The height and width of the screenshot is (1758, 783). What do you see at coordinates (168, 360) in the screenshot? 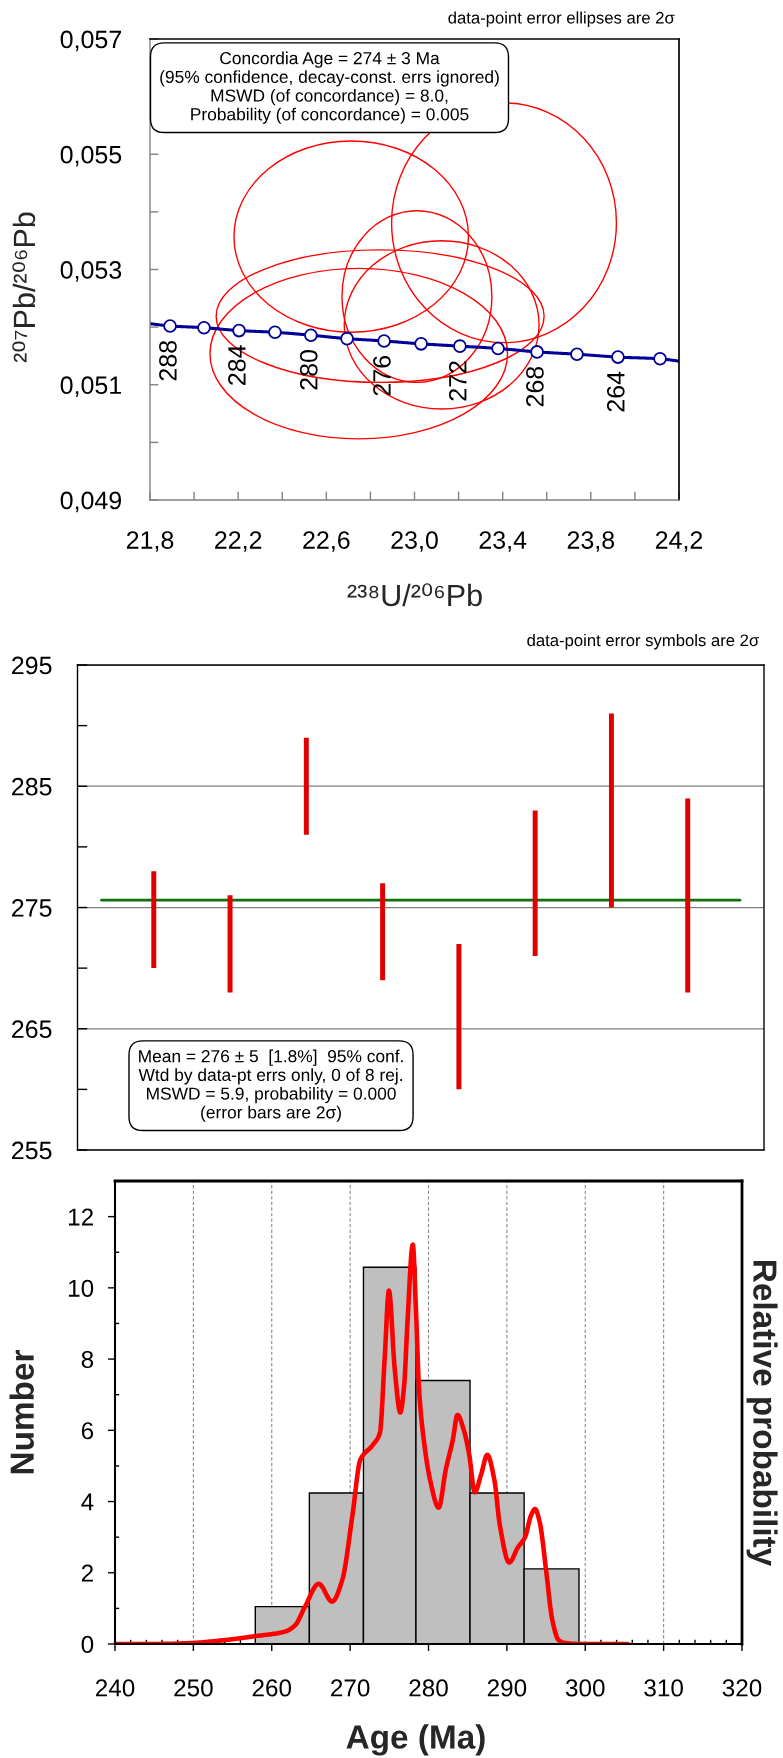
I see `annotation: 288` at bounding box center [168, 360].